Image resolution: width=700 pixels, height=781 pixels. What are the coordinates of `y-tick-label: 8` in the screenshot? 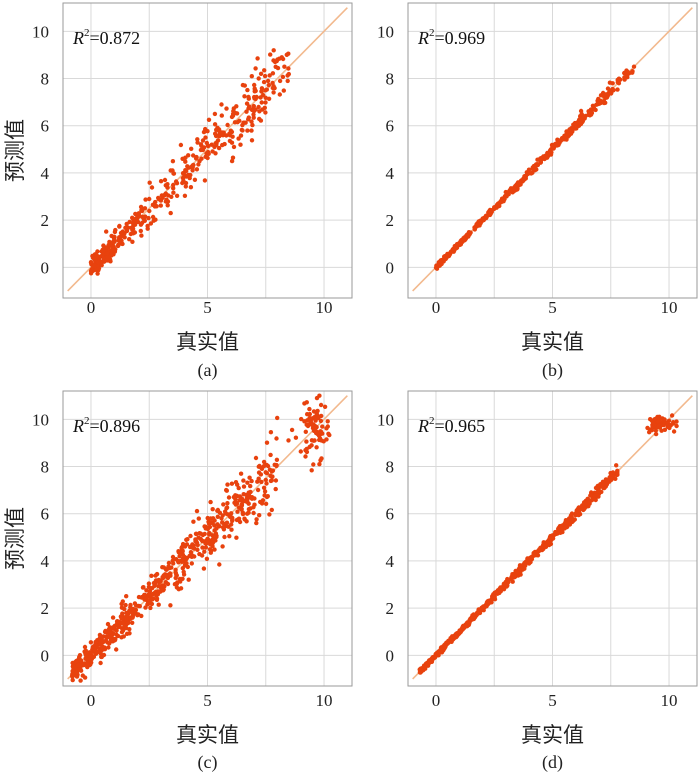 It's located at (45, 467).